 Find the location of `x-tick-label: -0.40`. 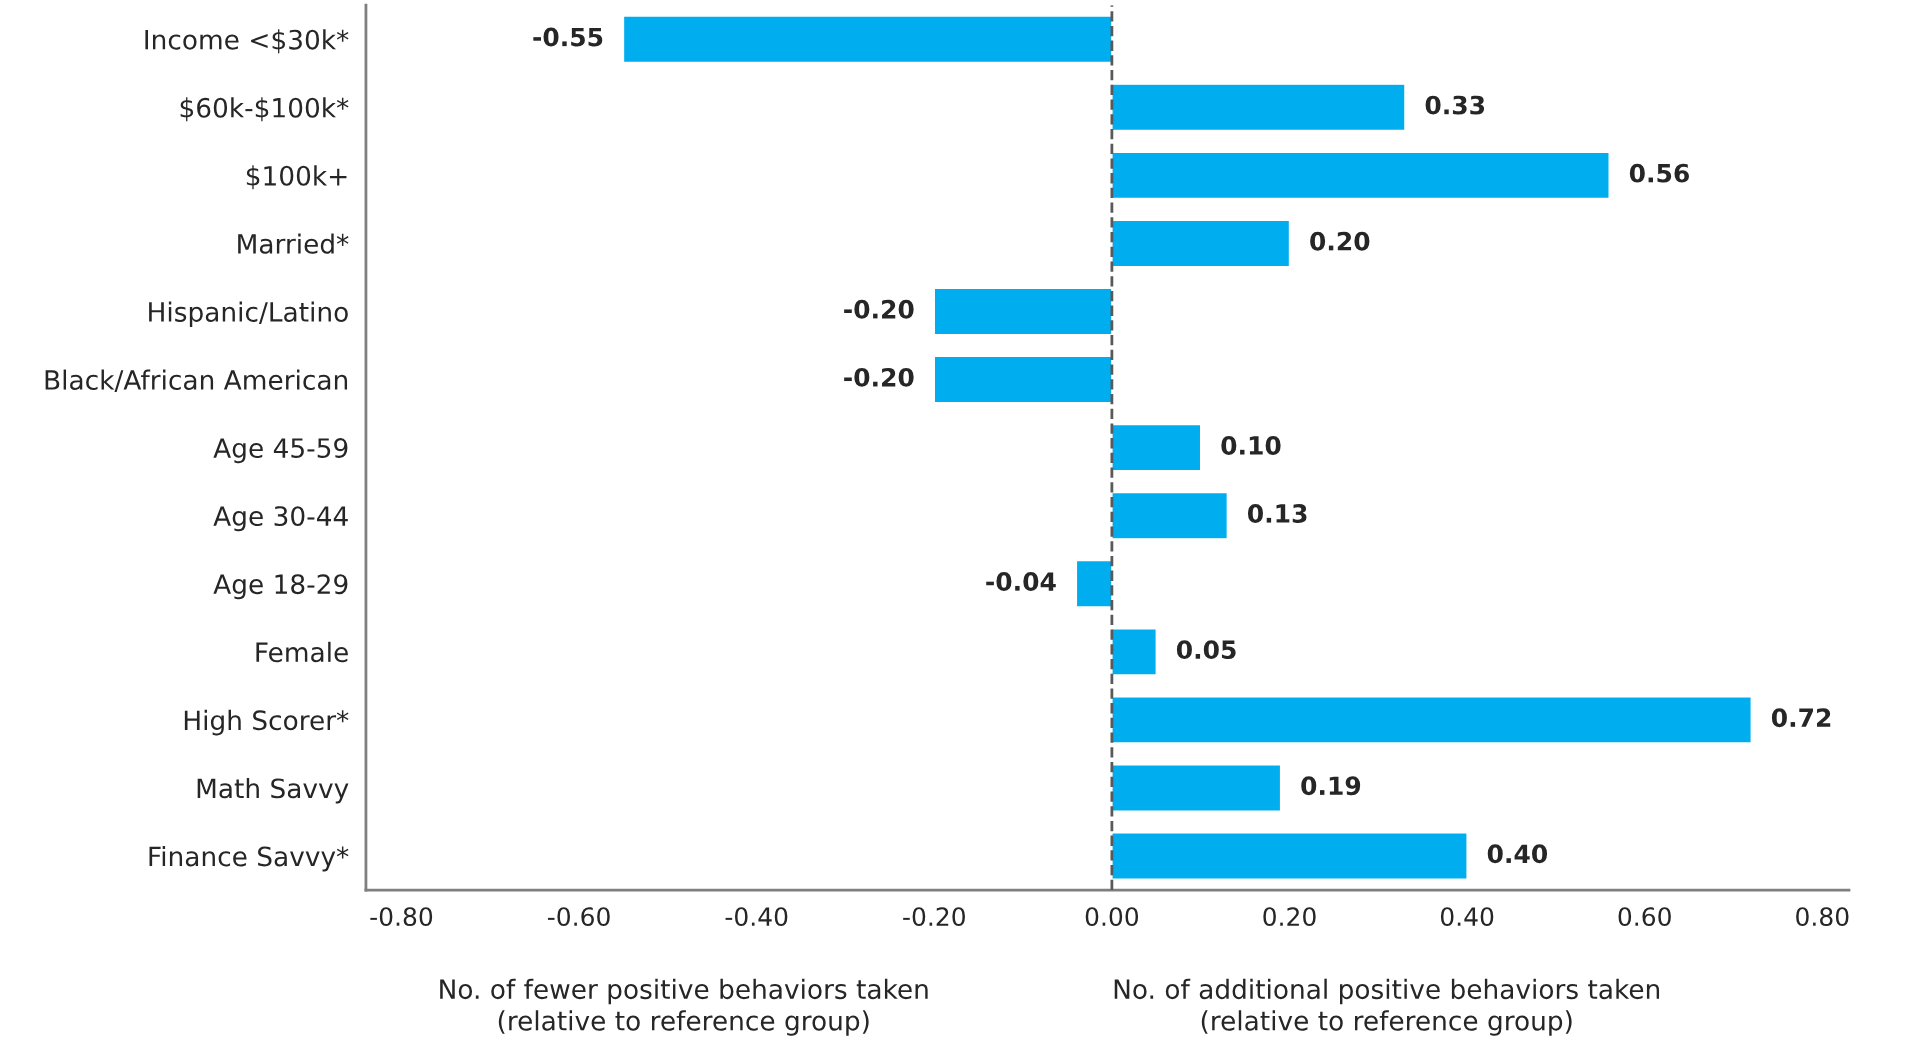

x-tick-label: -0.40 is located at coordinates (756, 917).